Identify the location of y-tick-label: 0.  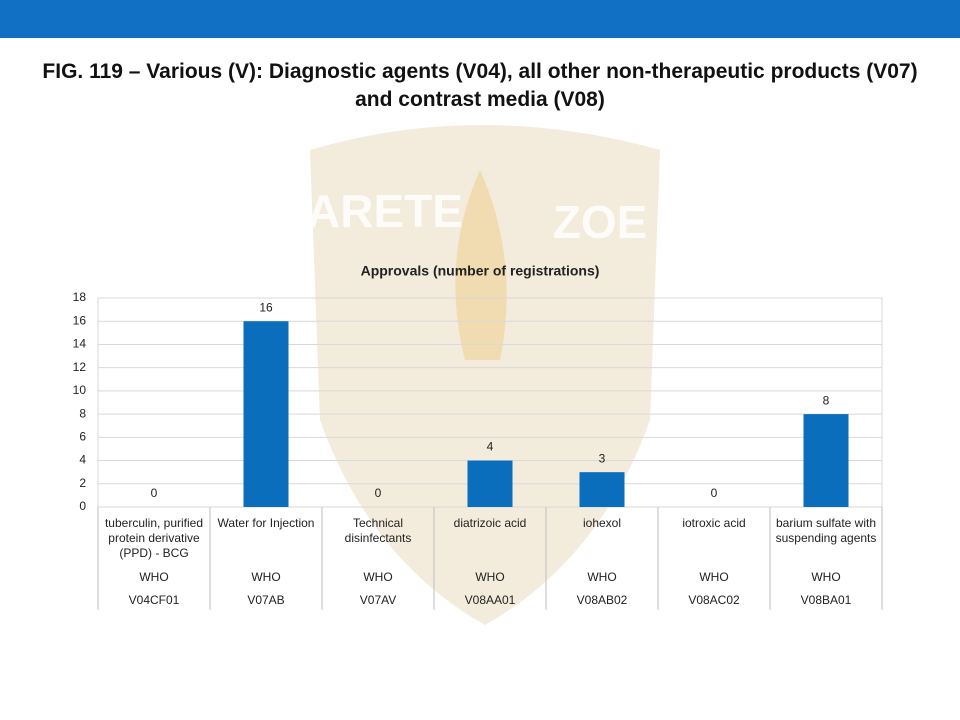
(82, 506).